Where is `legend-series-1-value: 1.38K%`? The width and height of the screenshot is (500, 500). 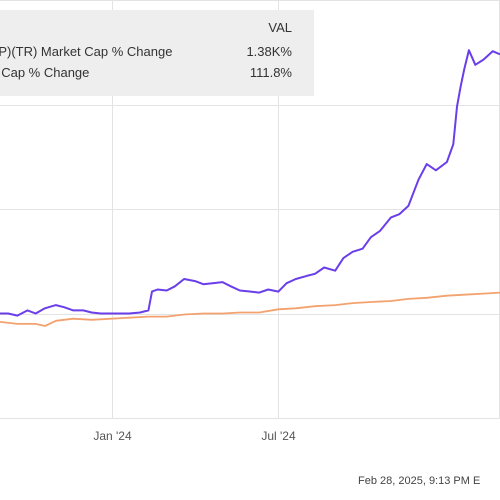
legend-series-1-value: 1.38K% is located at coordinates (269, 51).